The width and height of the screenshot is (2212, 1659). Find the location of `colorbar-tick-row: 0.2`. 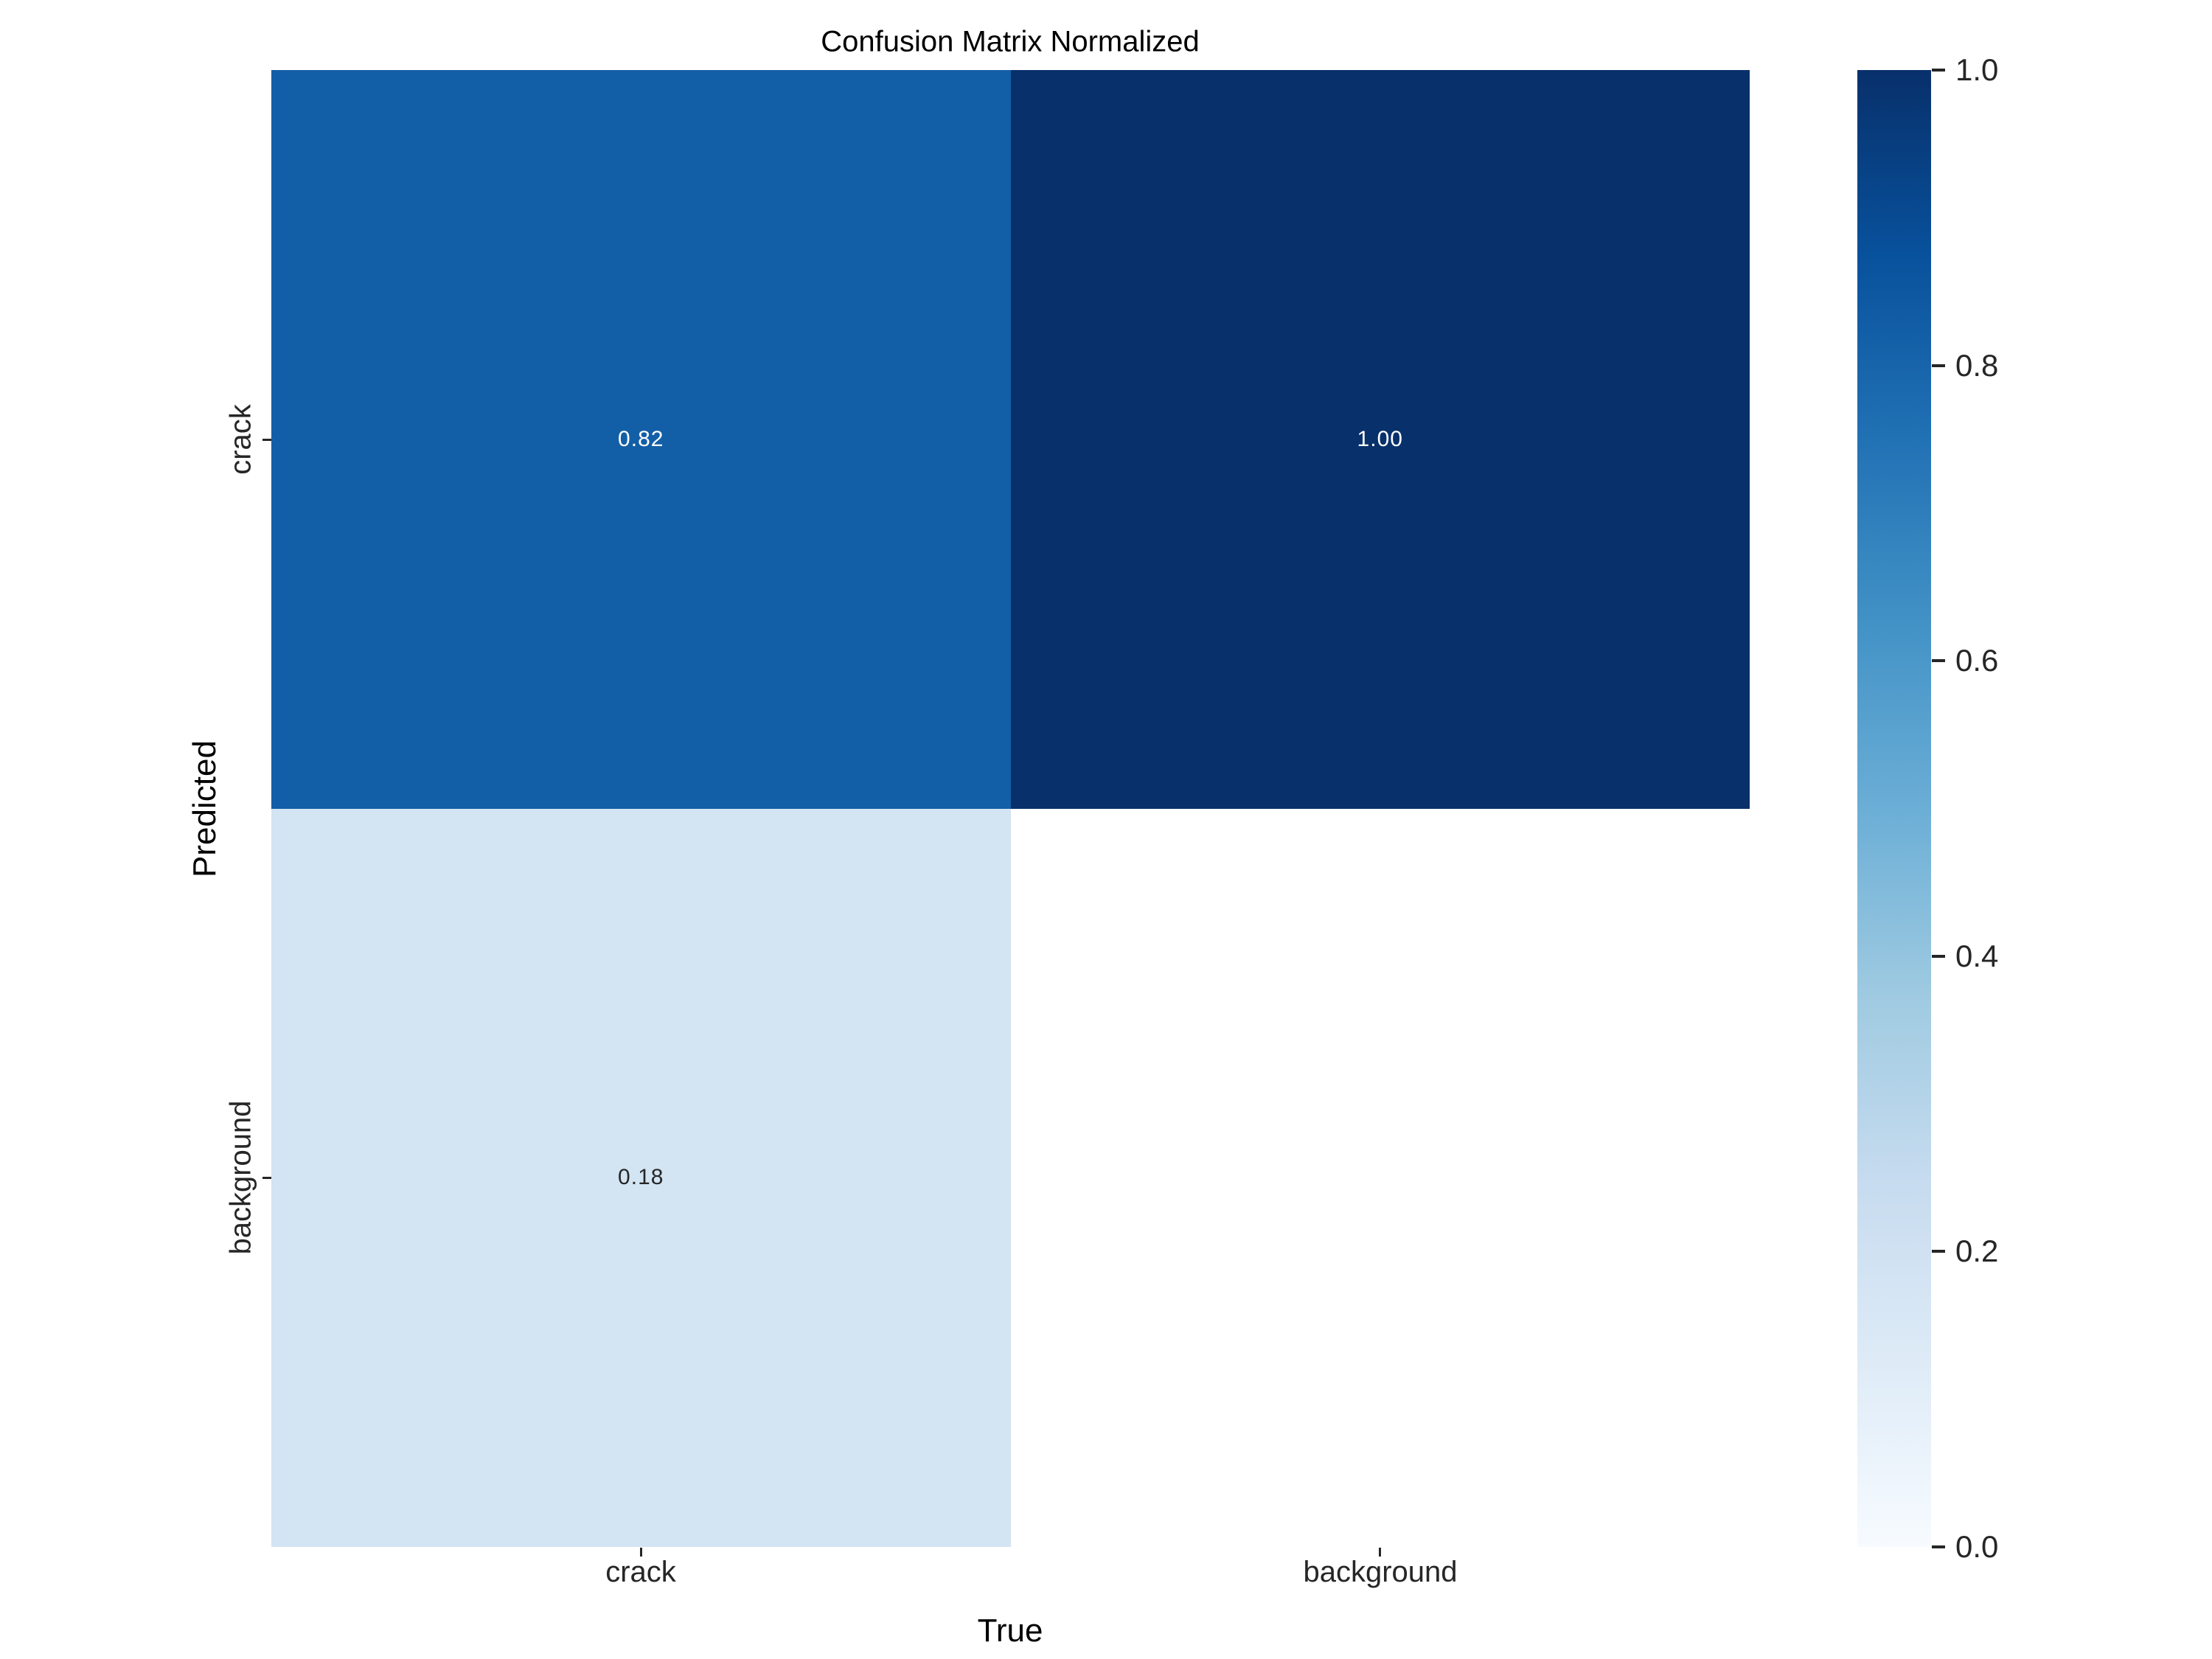

colorbar-tick-row: 0.2 is located at coordinates (1965, 1251).